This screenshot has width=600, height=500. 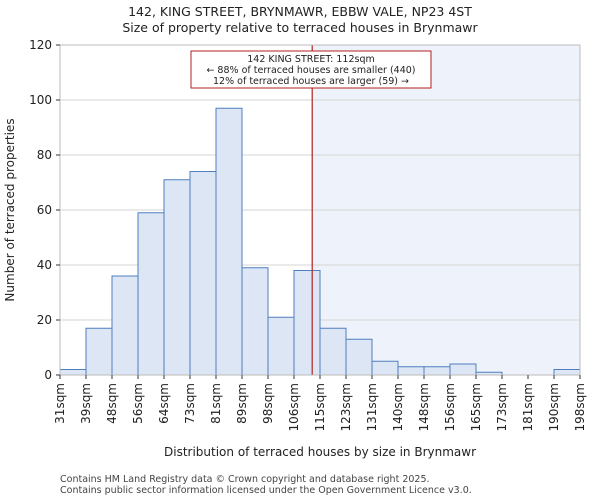 What do you see at coordinates (294, 407) in the screenshot?
I see `x-tick-label: 106sqm` at bounding box center [294, 407].